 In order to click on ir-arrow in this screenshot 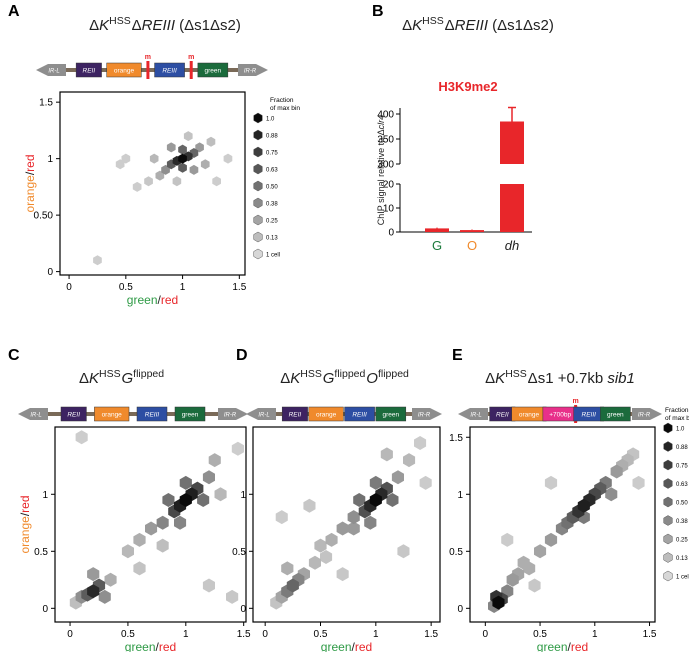, I will do `click(233, 414)`.